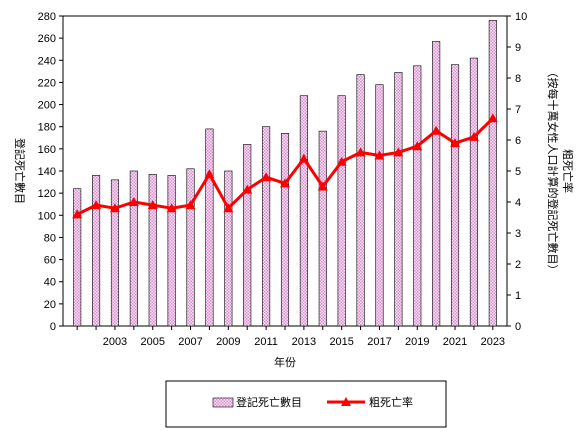  Describe the element at coordinates (518, 296) in the screenshot. I see `right-tick-label: 1` at that location.